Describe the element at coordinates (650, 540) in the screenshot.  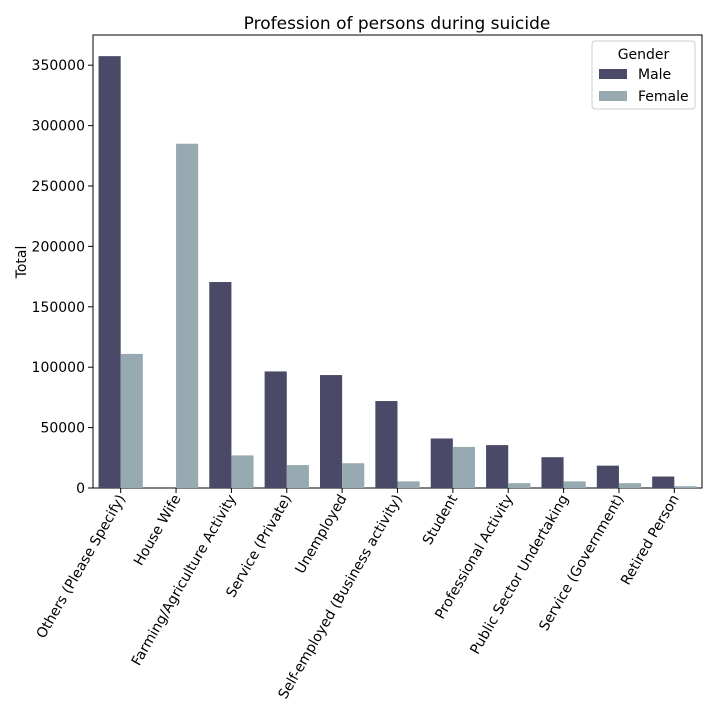
I see `x-tick-label: Retired Person` at that location.